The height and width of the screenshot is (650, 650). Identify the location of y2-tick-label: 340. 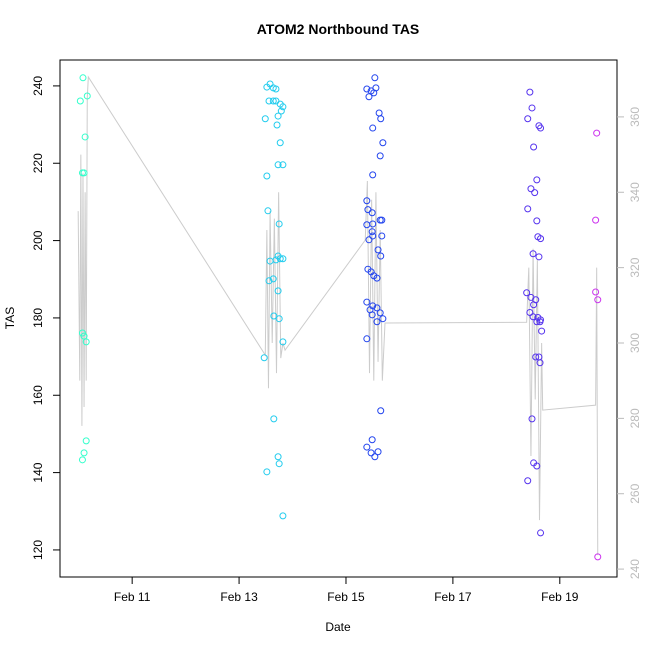
(635, 192).